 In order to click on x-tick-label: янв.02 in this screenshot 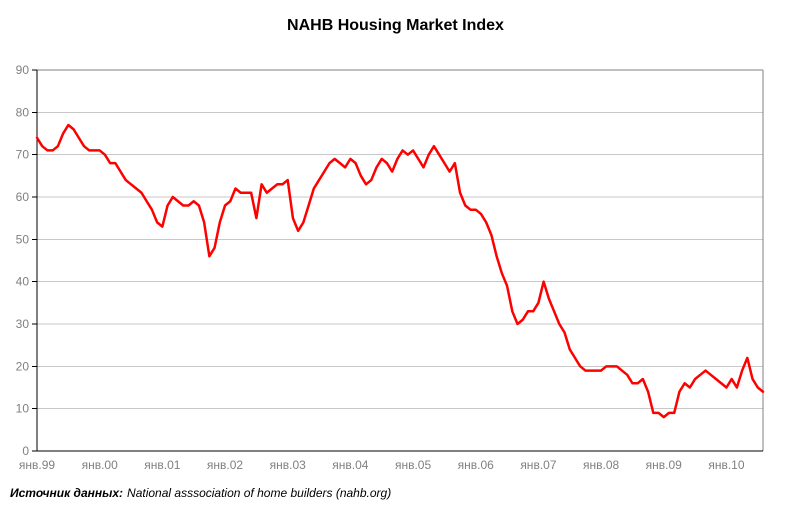, I will do `click(225, 465)`.